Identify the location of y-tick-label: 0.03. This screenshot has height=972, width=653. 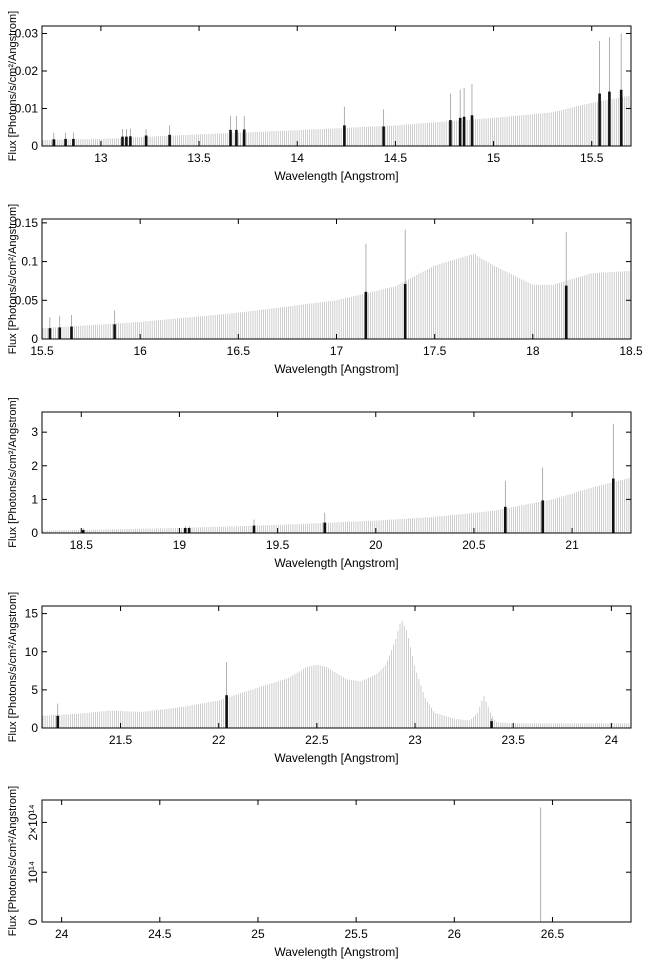
(27, 34).